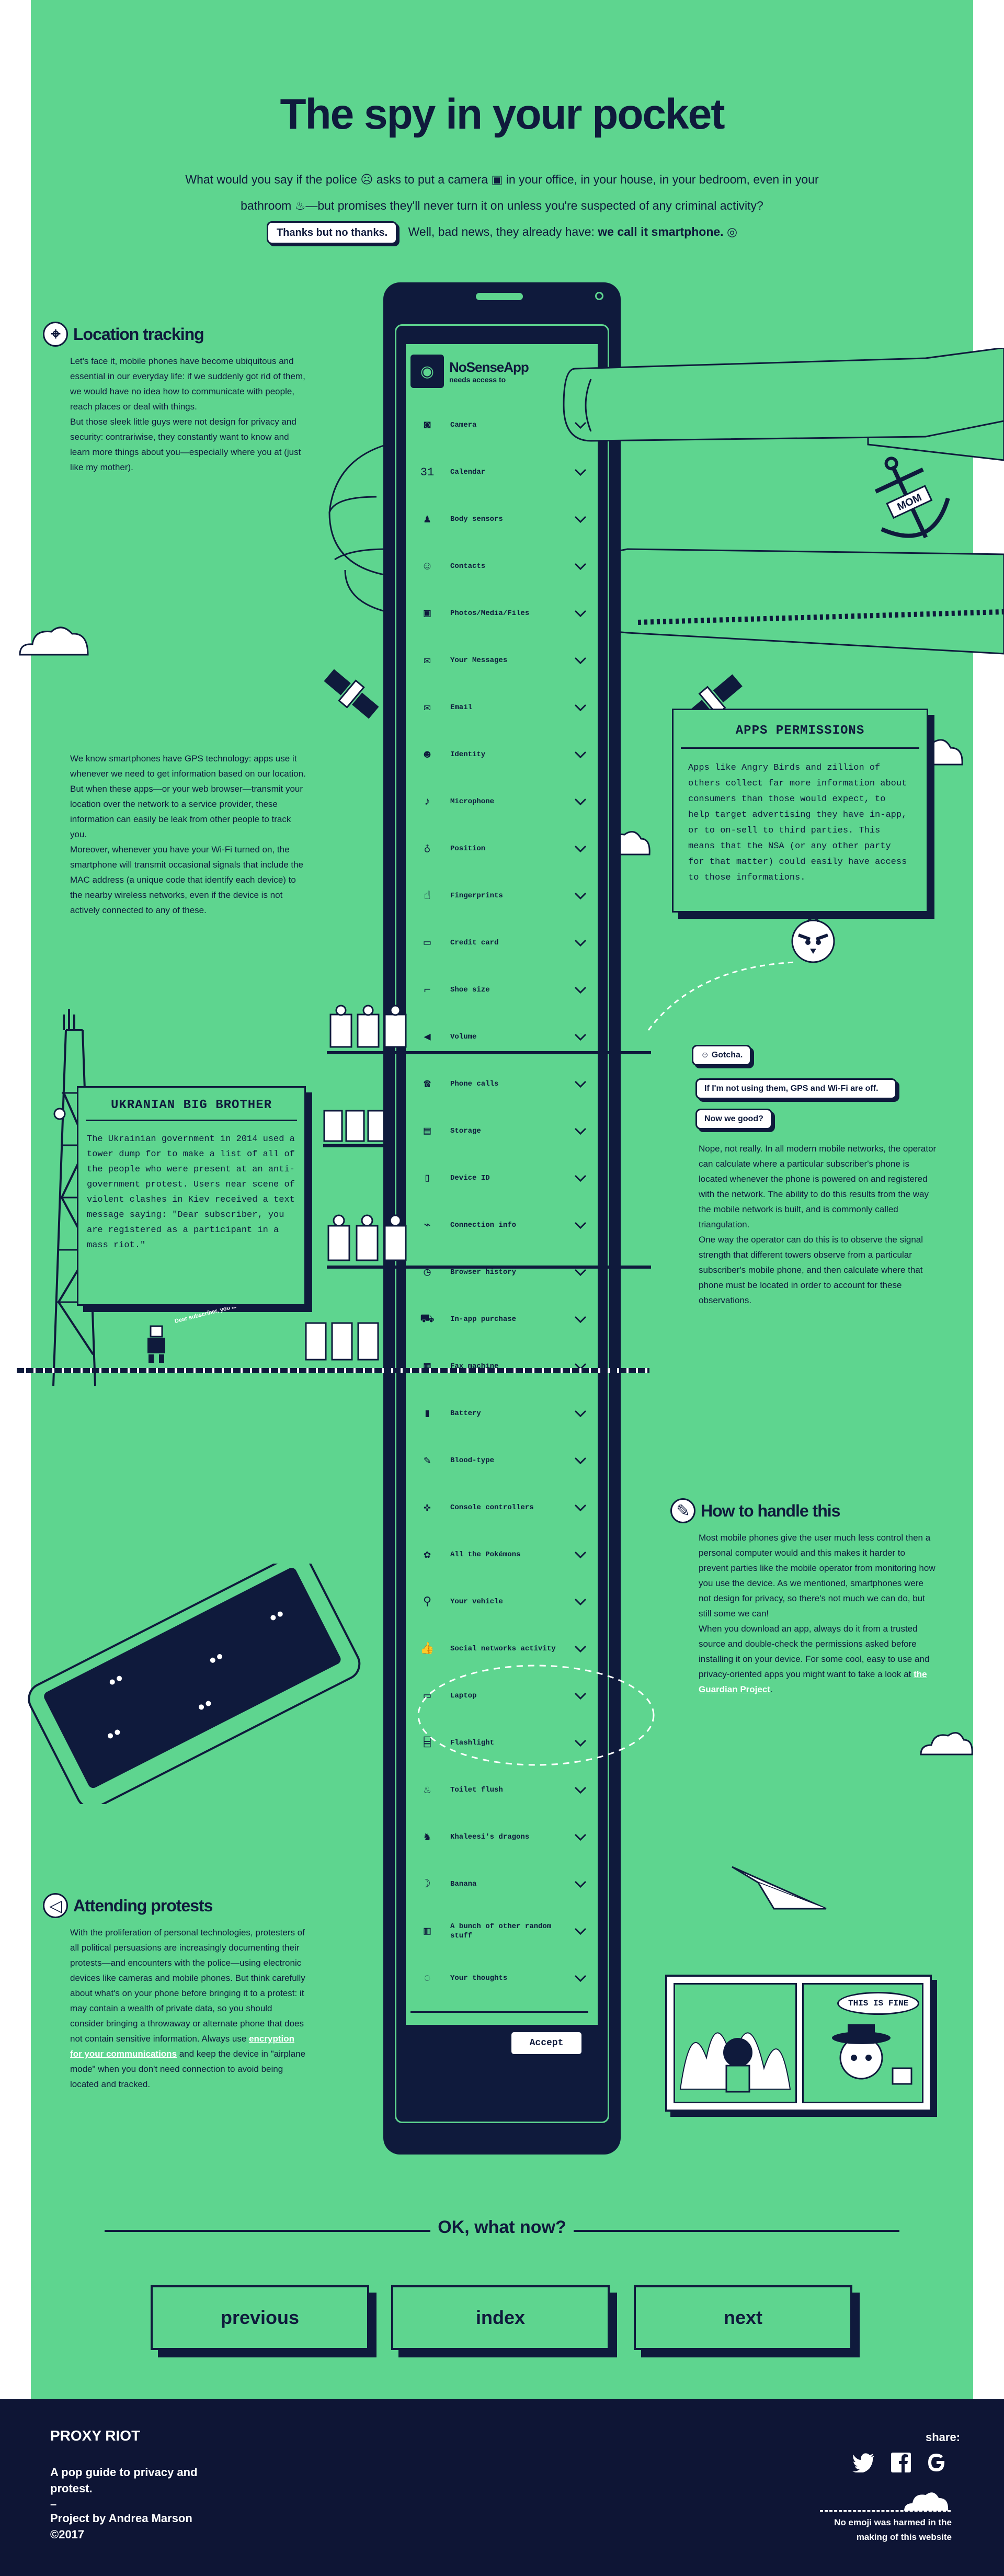 The width and height of the screenshot is (1004, 2576). What do you see at coordinates (124, 335) in the screenshot?
I see `location-heading: ⌖ Location tracking` at bounding box center [124, 335].